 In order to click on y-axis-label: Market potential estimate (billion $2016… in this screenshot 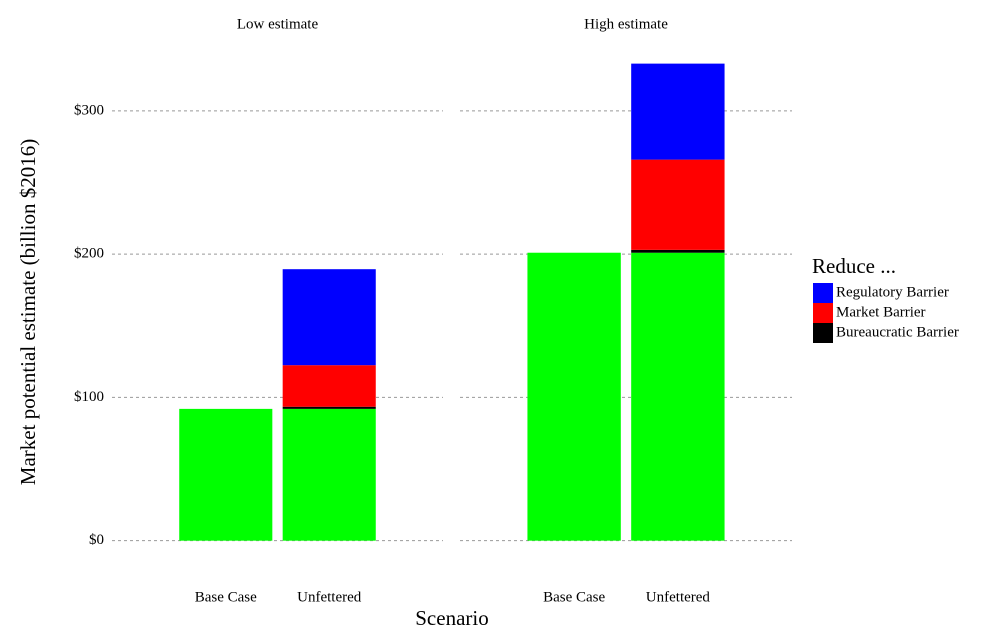, I will do `click(28, 312)`.